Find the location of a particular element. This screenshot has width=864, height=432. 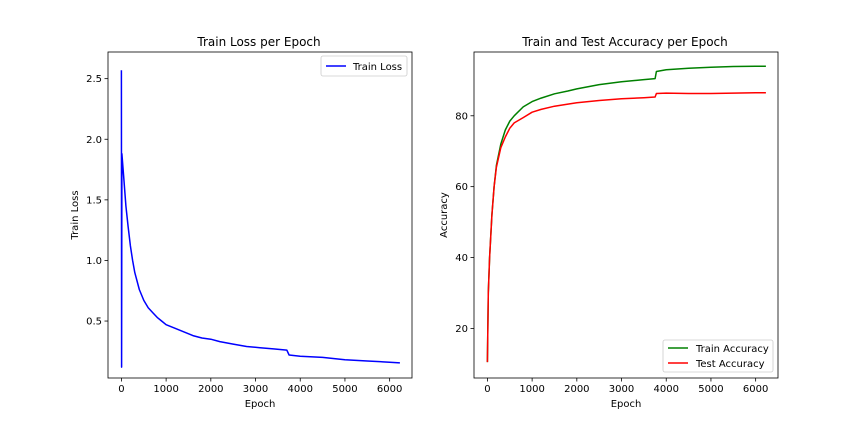

loss-y-tick-label: 0.5 is located at coordinates (94, 322).